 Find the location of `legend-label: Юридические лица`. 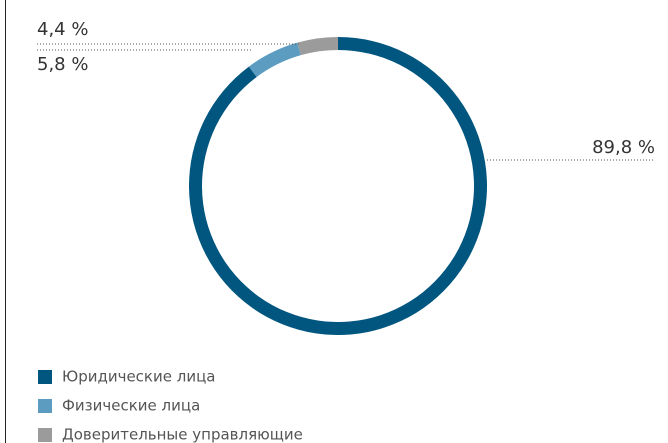

legend-label: Юридические лица is located at coordinates (138, 377).